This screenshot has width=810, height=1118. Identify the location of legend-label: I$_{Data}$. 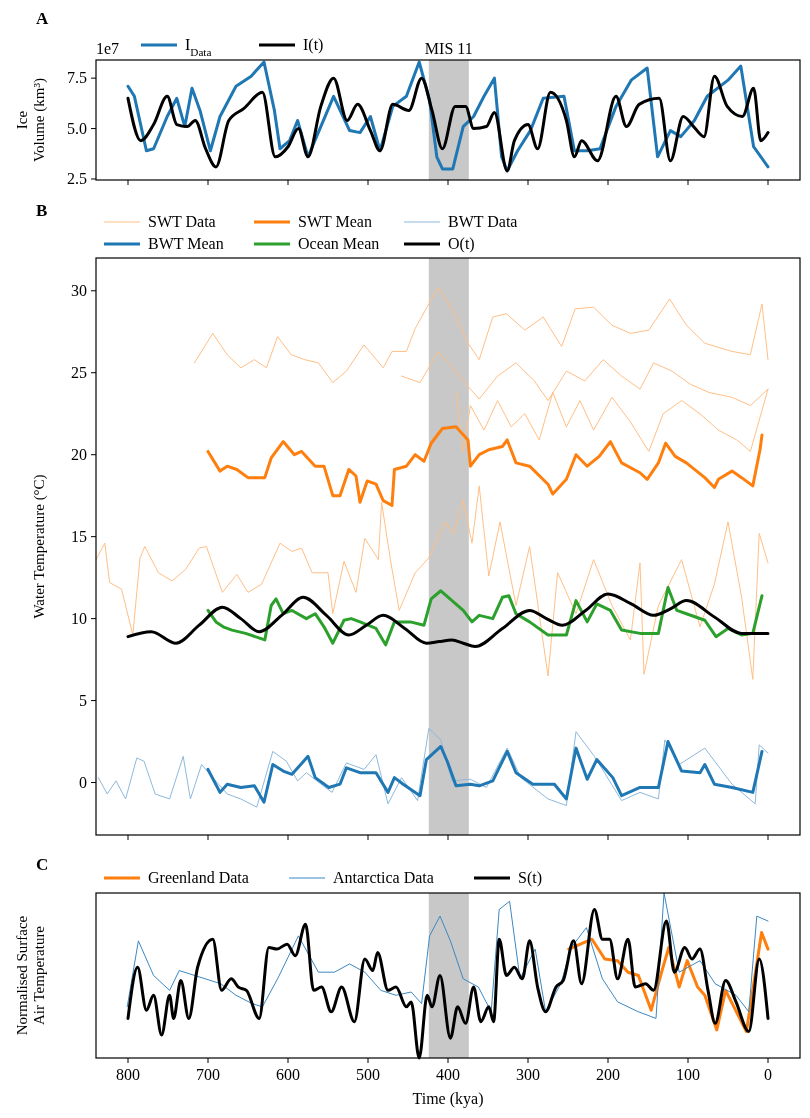
(198, 47).